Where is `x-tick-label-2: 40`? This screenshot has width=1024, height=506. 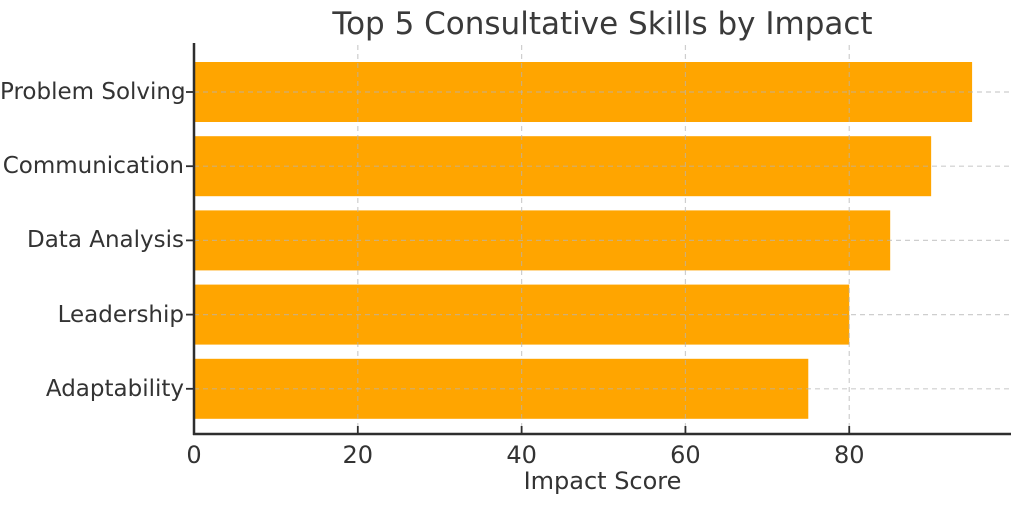
x-tick-label-2: 40 is located at coordinates (521, 455).